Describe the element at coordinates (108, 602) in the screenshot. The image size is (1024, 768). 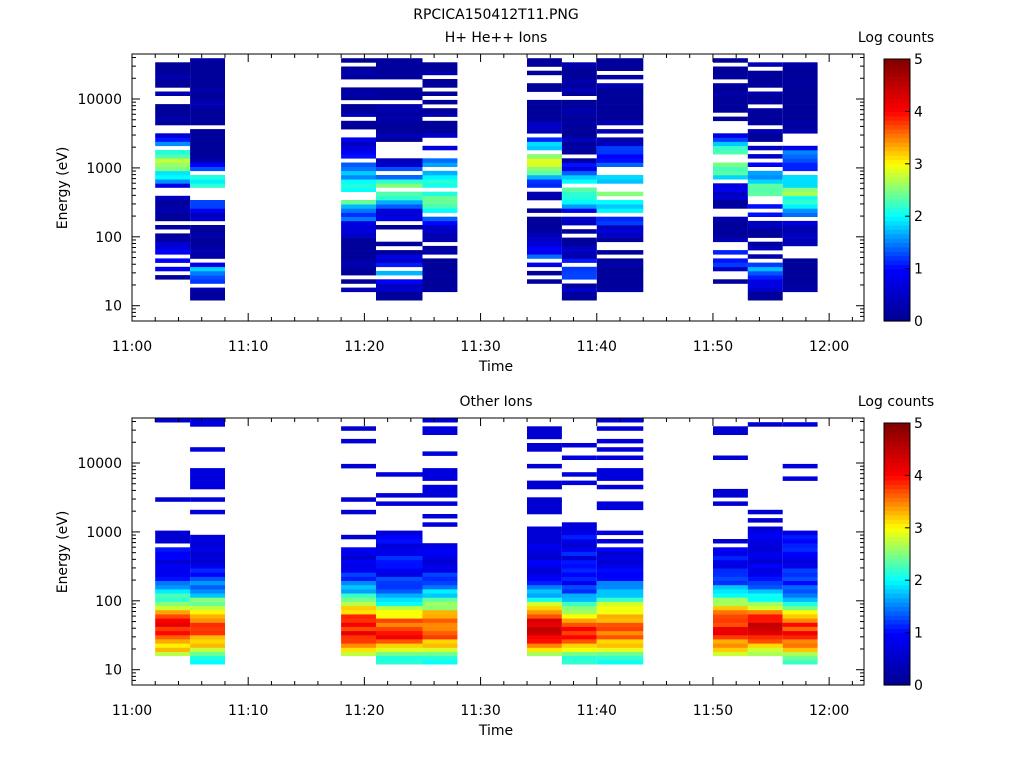
I see `y-tick-label: 100` at that location.